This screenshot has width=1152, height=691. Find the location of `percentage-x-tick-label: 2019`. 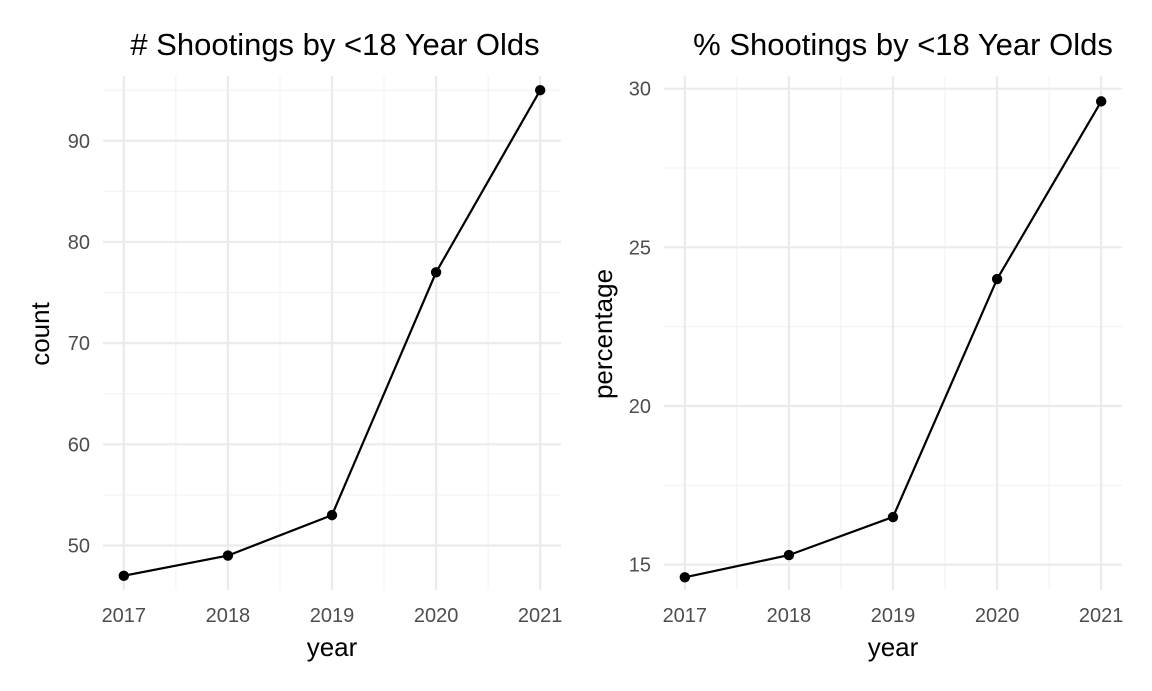

percentage-x-tick-label: 2019 is located at coordinates (893, 616).